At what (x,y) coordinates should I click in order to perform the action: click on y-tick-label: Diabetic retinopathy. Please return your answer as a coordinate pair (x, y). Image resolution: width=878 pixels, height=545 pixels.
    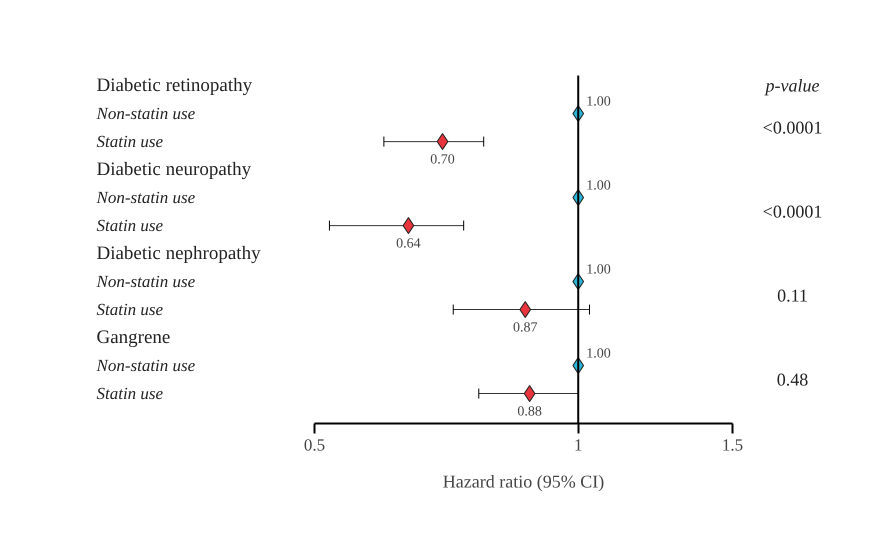
    Looking at the image, I should click on (174, 85).